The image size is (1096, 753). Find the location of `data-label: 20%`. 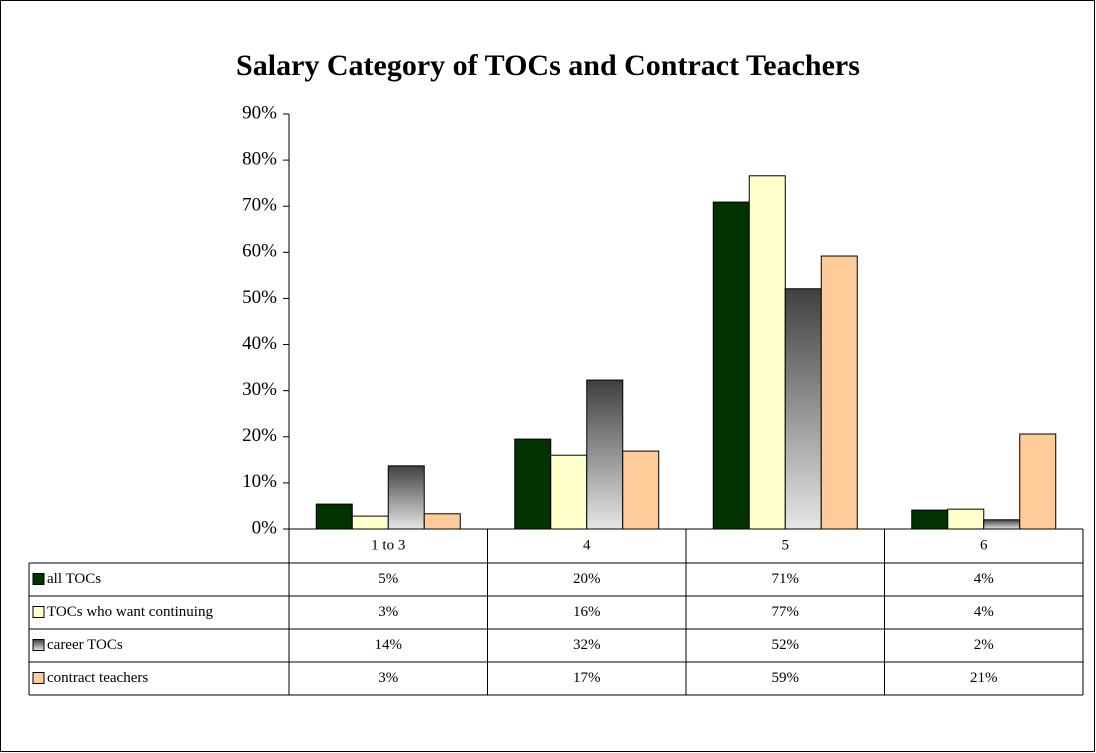

data-label: 20% is located at coordinates (587, 579).